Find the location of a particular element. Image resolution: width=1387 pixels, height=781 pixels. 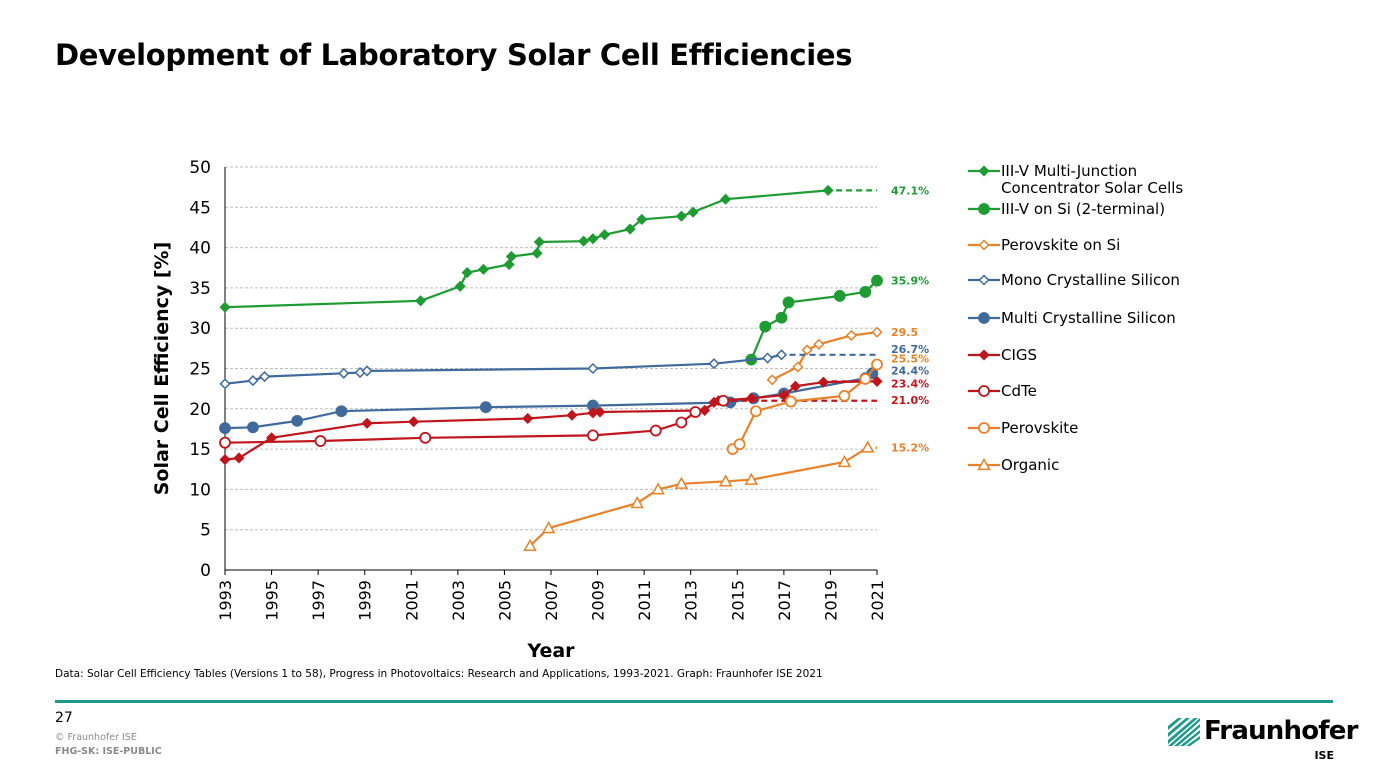

copyright-notice: © Fraunhofer ISE is located at coordinates (96, 737).